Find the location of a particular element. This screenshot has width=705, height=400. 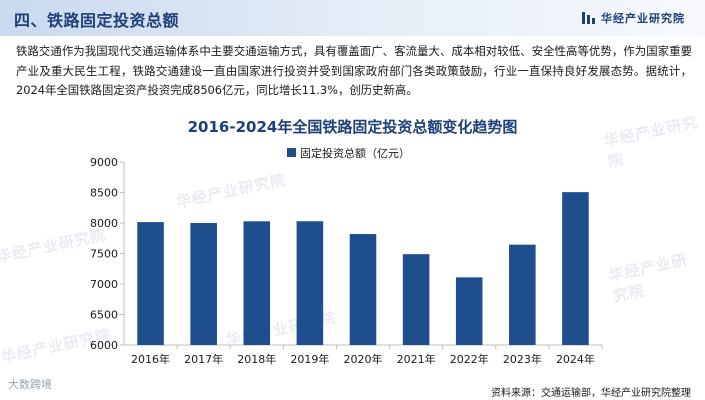

legend-label: 固定投资总额（亿元） is located at coordinates (355, 153).